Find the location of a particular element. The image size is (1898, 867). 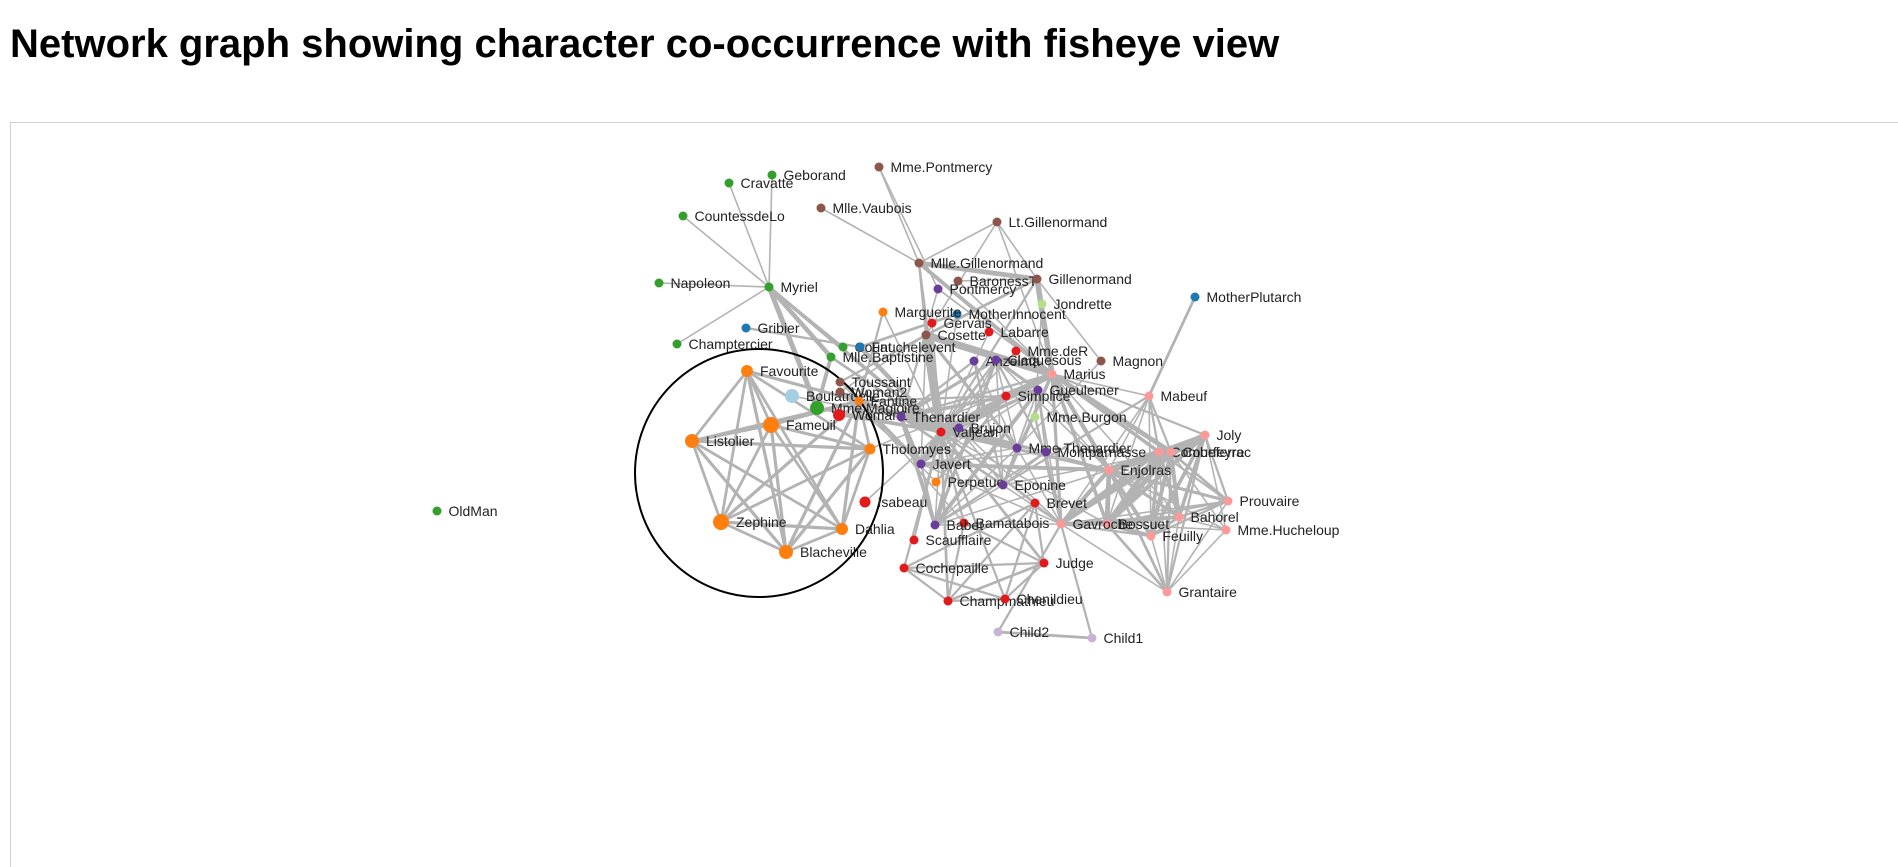

node-Child2: Child2 is located at coordinates (1021, 632).